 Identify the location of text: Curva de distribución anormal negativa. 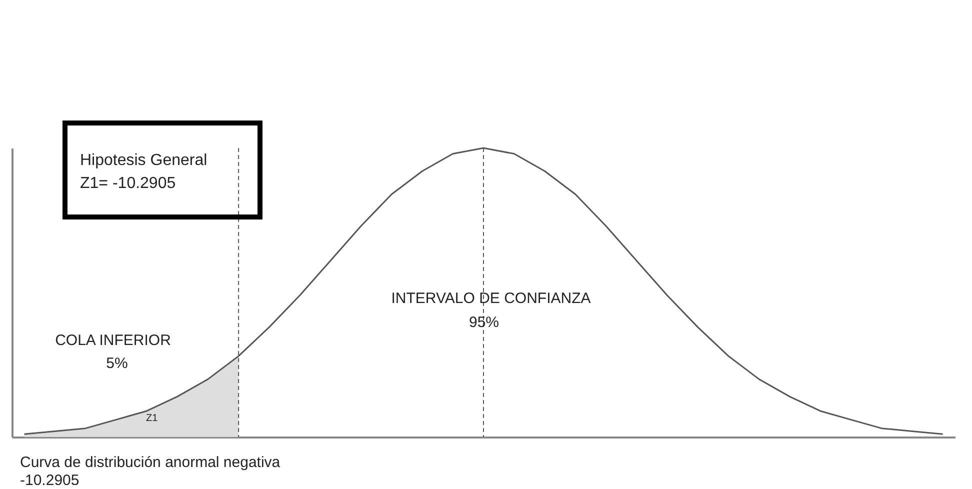
(150, 462).